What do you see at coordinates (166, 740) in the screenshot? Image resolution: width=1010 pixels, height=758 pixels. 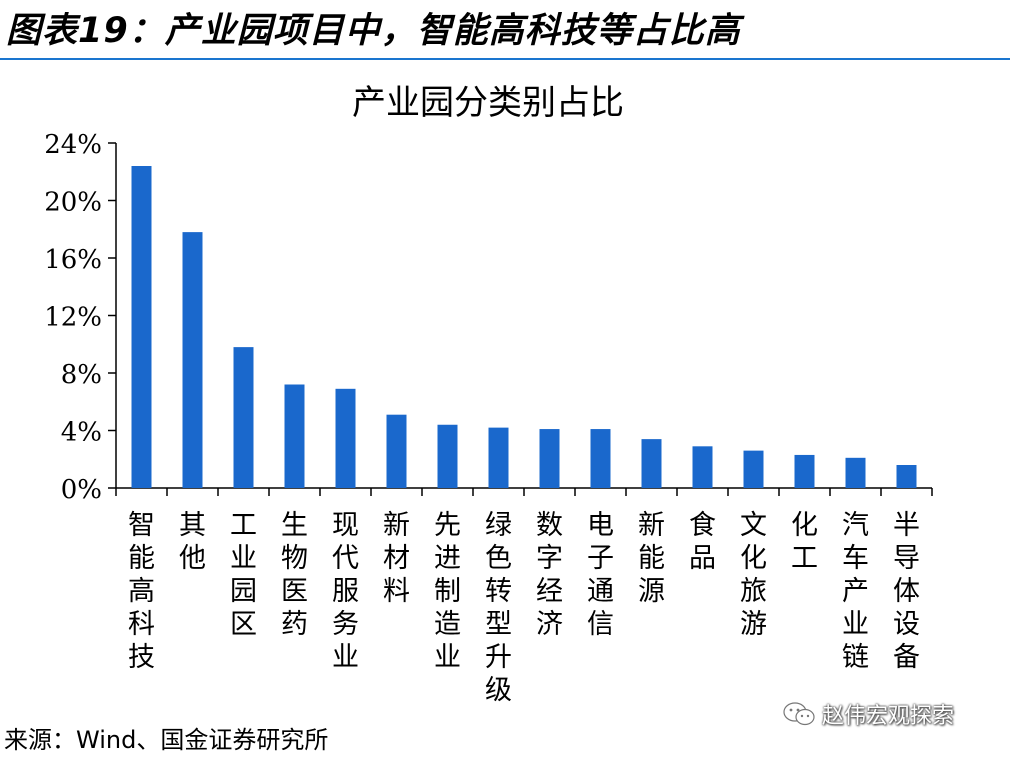 I see `source-note: 来源：Wind、国金证券研究所` at bounding box center [166, 740].